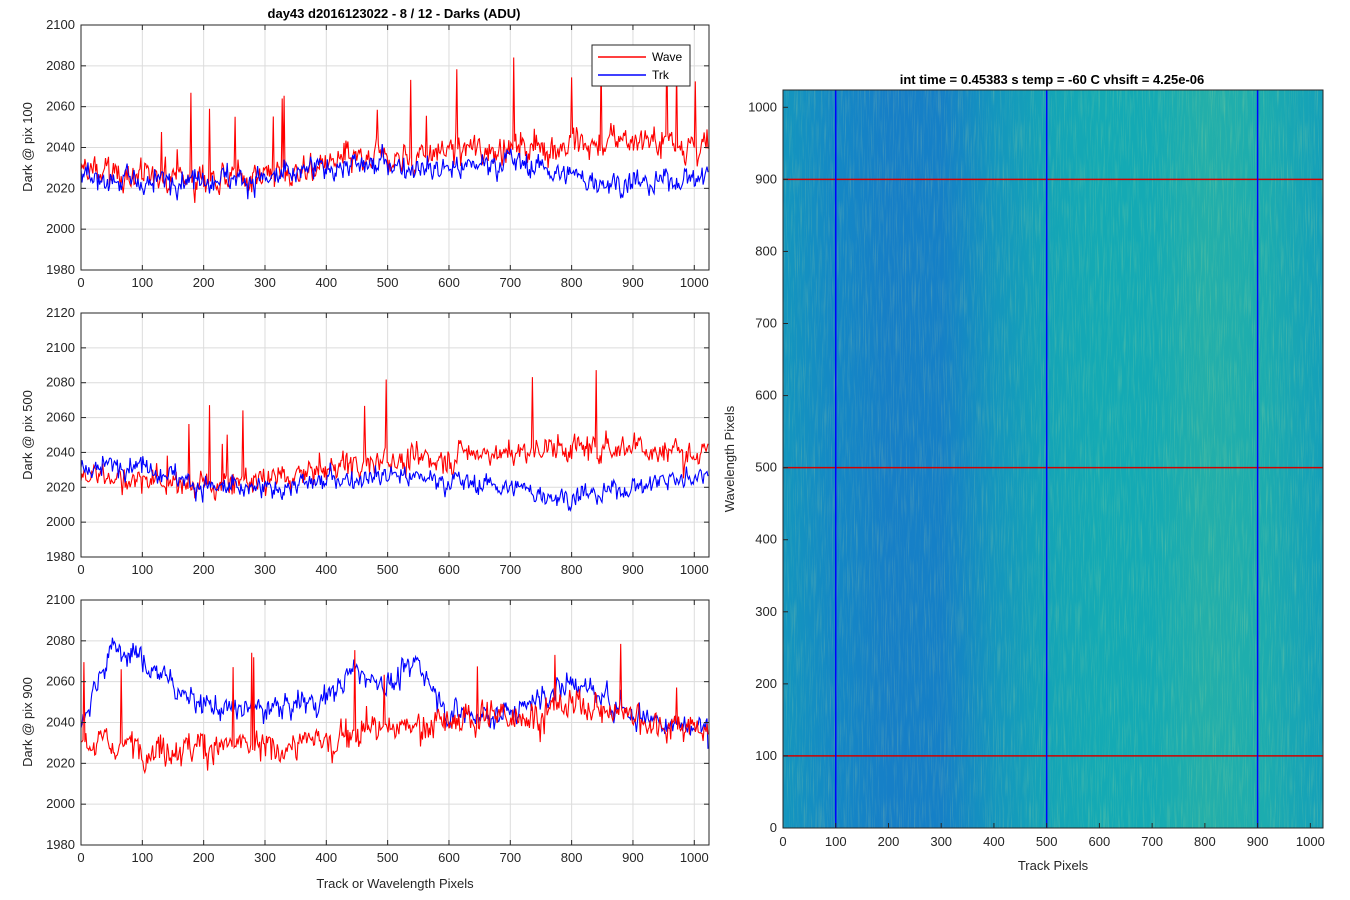 This screenshot has height=900, width=1350. What do you see at coordinates (766, 323) in the screenshot?
I see `y-tick-label: 700` at bounding box center [766, 323].